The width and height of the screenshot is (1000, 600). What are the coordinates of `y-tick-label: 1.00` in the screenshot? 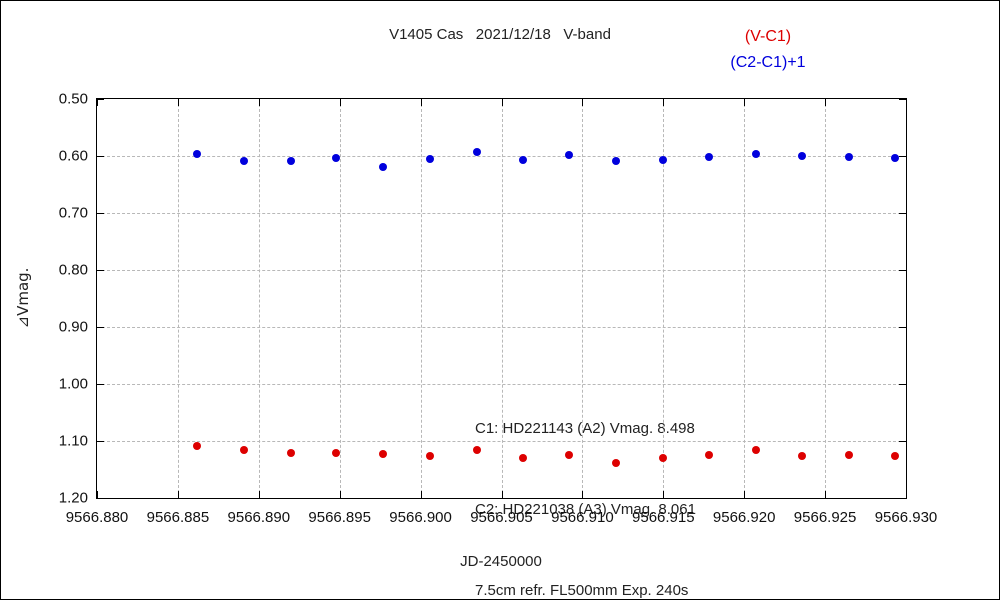 It's located at (73, 384).